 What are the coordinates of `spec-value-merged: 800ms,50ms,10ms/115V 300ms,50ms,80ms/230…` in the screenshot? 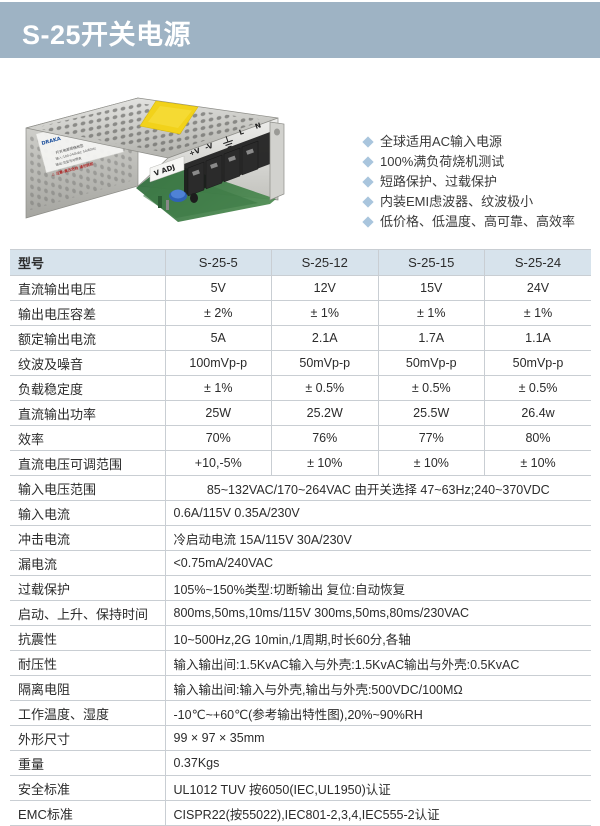 It's located at (378, 613).